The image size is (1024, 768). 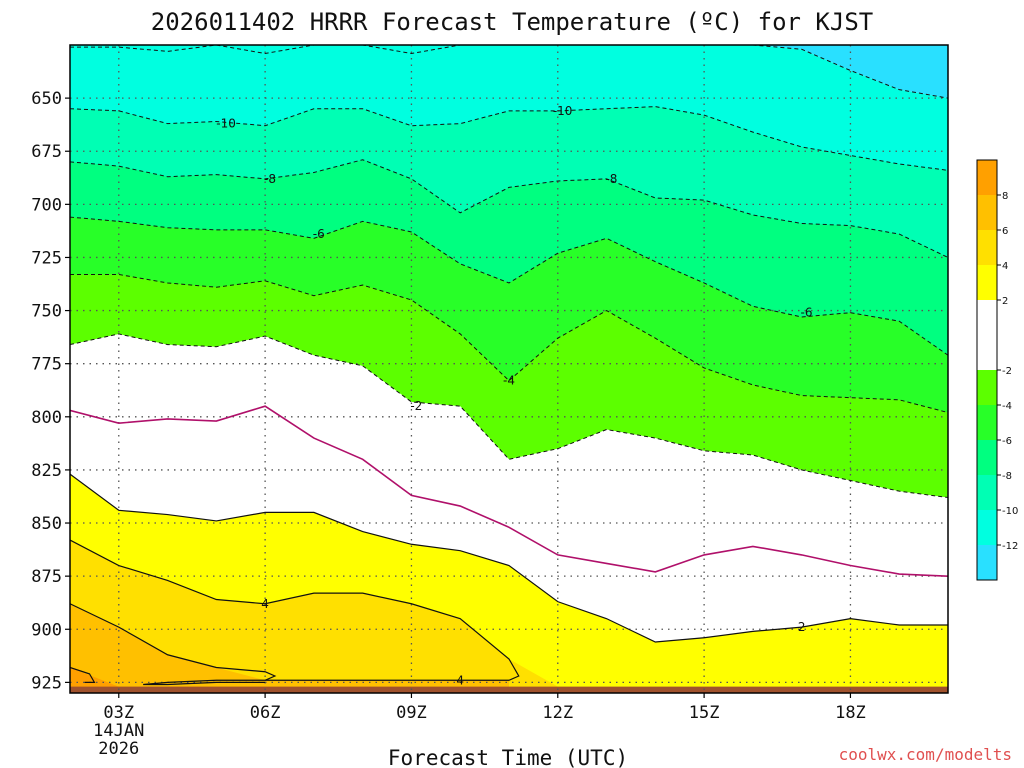 I want to click on ground-layer, so click(x=509, y=689).